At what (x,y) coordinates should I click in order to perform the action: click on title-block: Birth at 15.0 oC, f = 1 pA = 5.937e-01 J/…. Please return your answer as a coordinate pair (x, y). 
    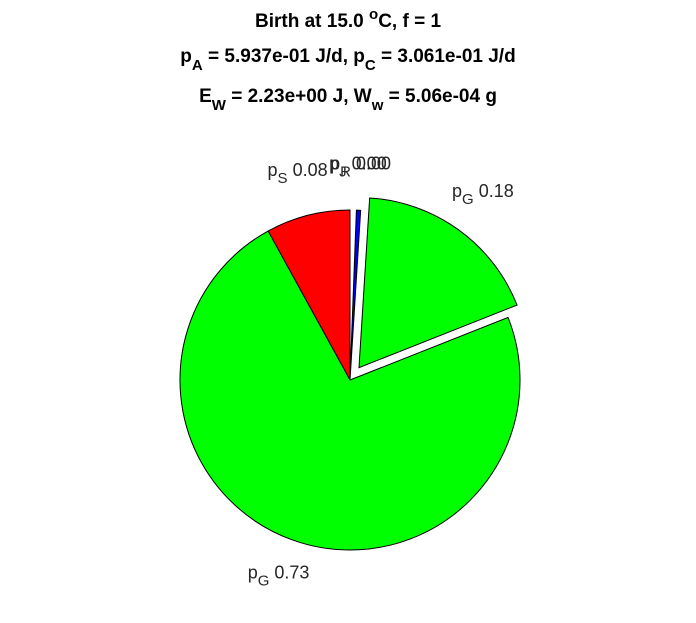
    Looking at the image, I should click on (347, 60).